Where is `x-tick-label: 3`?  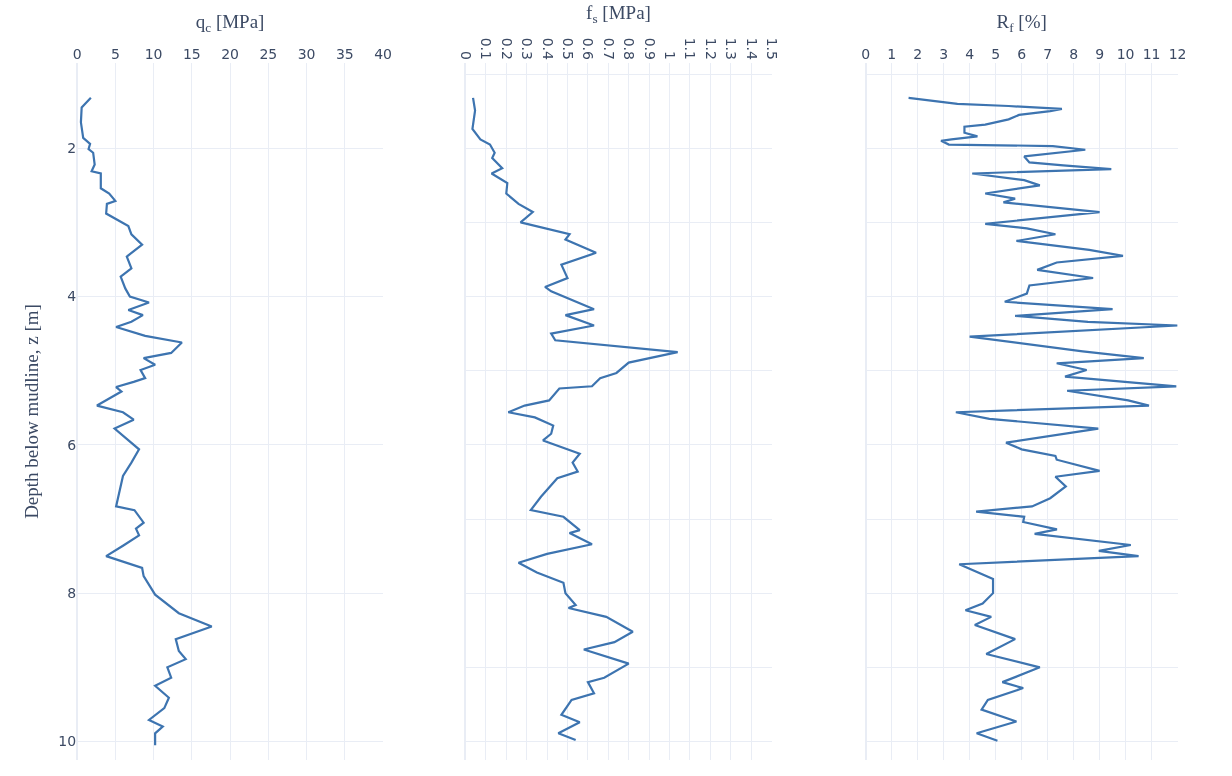 x-tick-label: 3 is located at coordinates (944, 54).